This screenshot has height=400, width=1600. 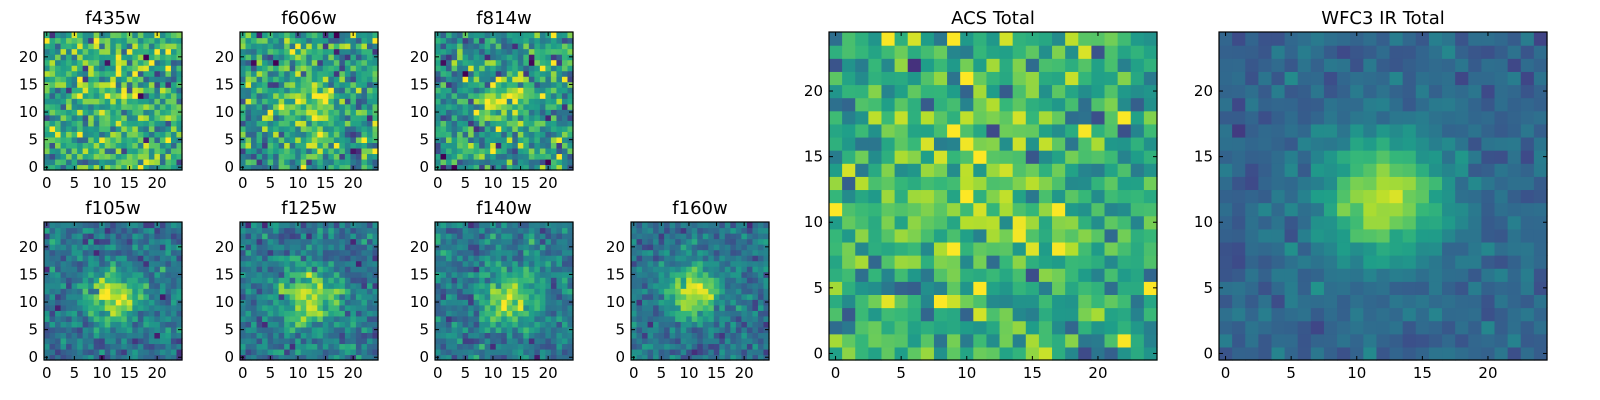 I want to click on axes-frame-f606w, so click(x=309, y=101).